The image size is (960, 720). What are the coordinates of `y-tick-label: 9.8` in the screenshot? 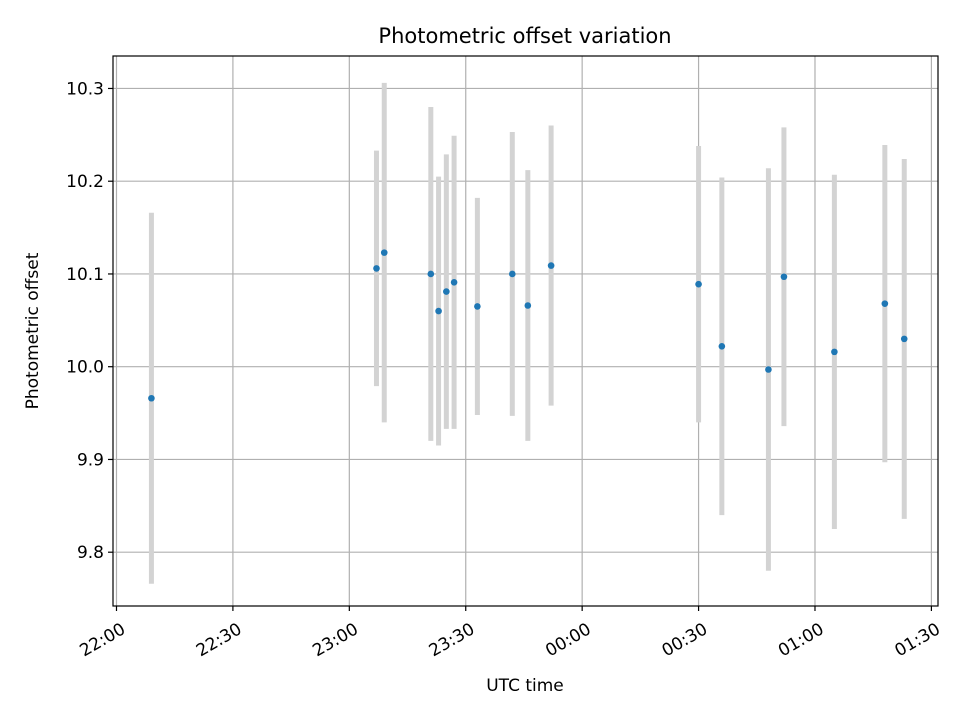 It's located at (90, 553).